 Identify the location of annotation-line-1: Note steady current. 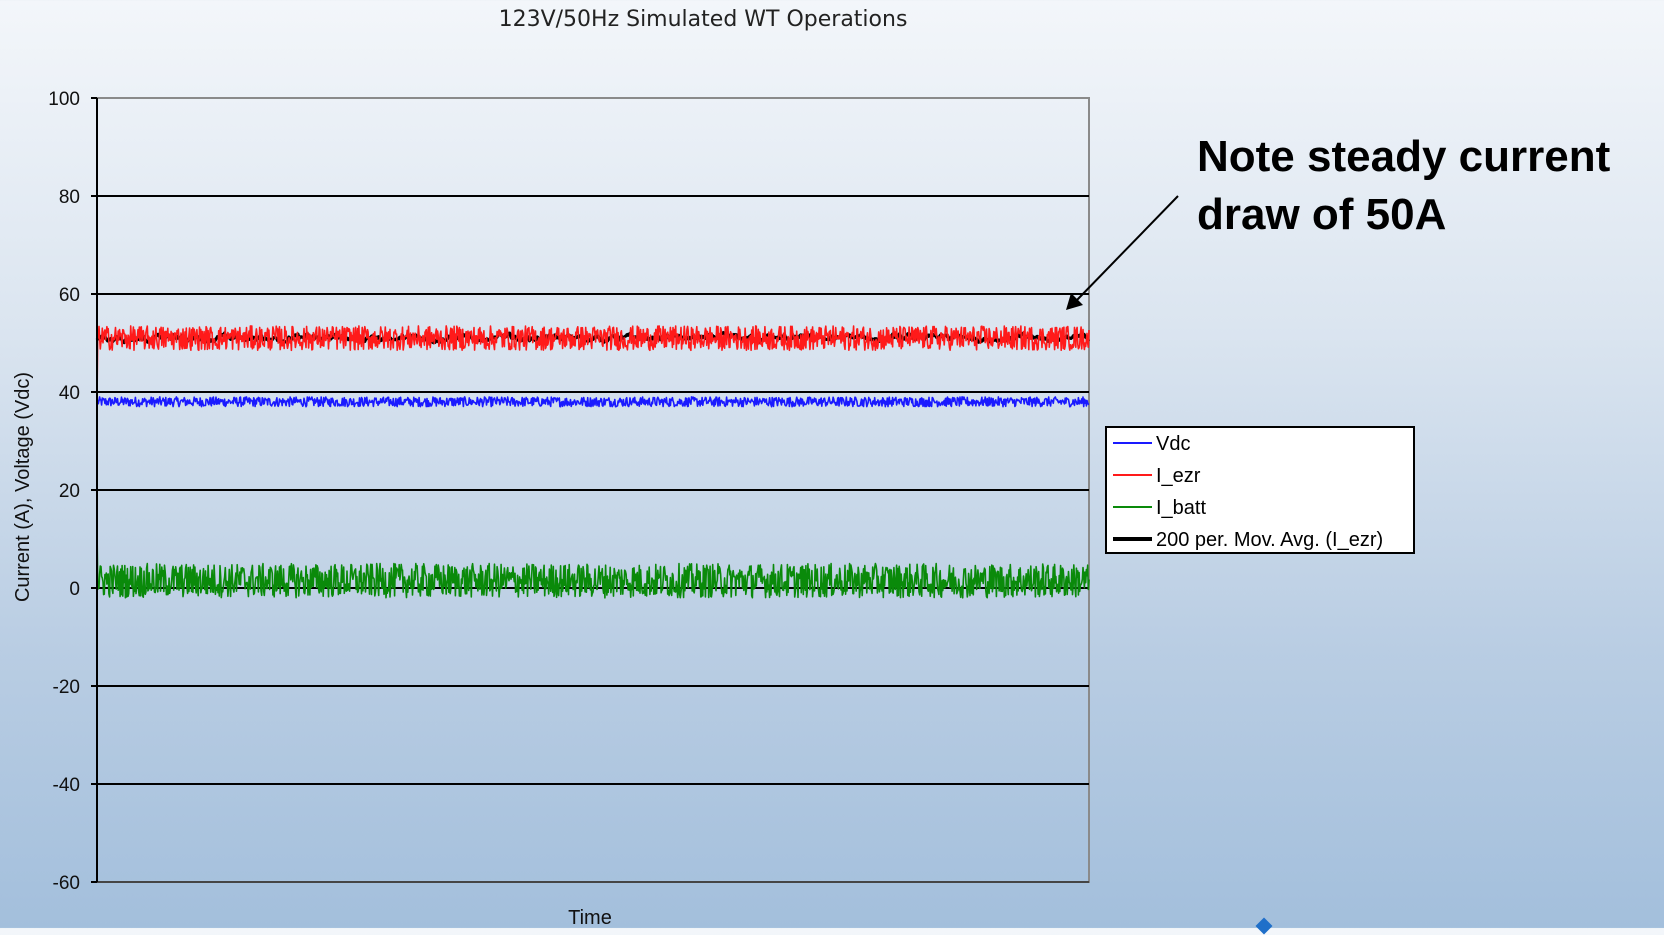
(1404, 156).